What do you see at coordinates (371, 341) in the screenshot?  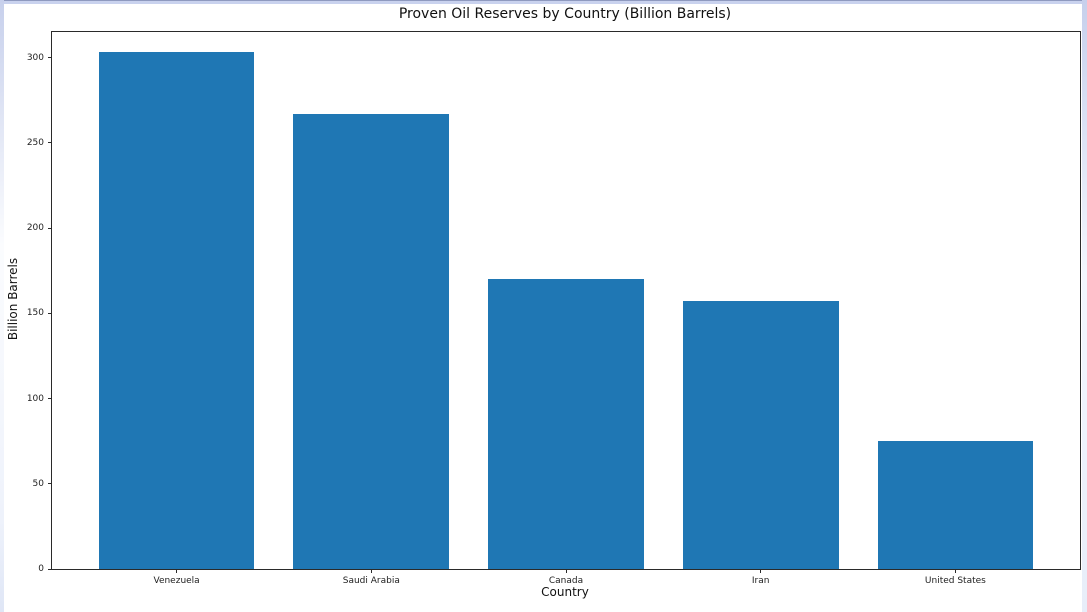 I see `bar-saudi-arabia` at bounding box center [371, 341].